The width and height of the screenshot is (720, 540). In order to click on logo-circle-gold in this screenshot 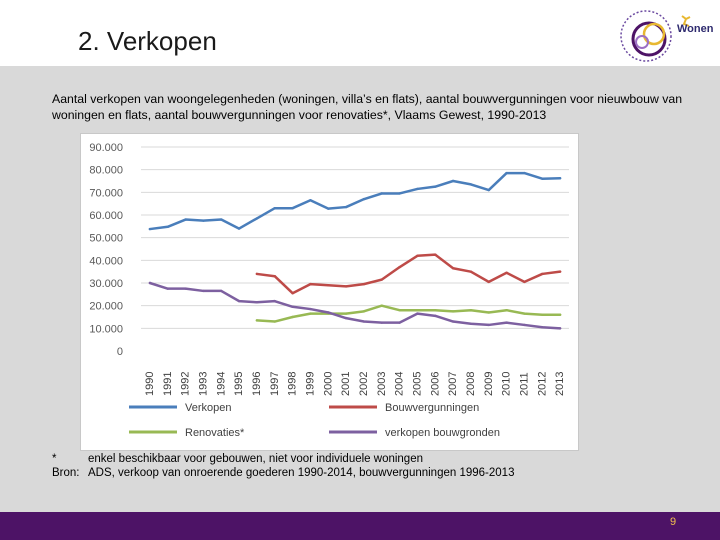, I will do `click(654, 34)`.